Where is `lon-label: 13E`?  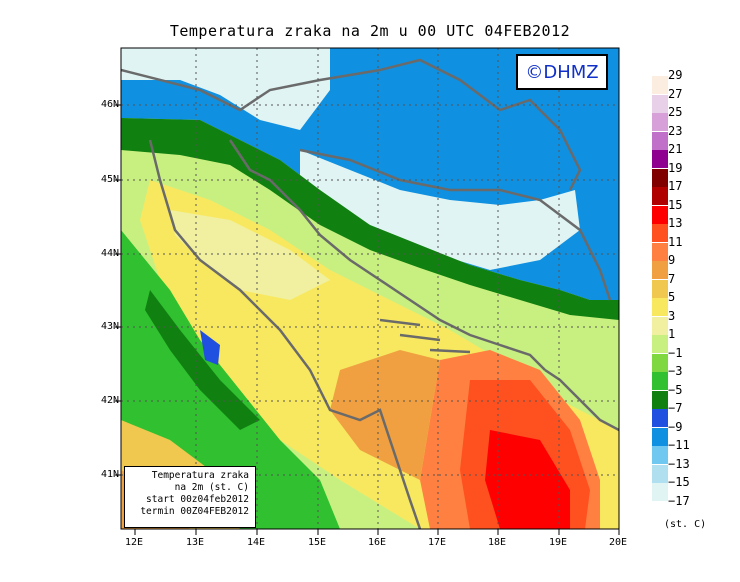 lon-label: 13E is located at coordinates (195, 542).